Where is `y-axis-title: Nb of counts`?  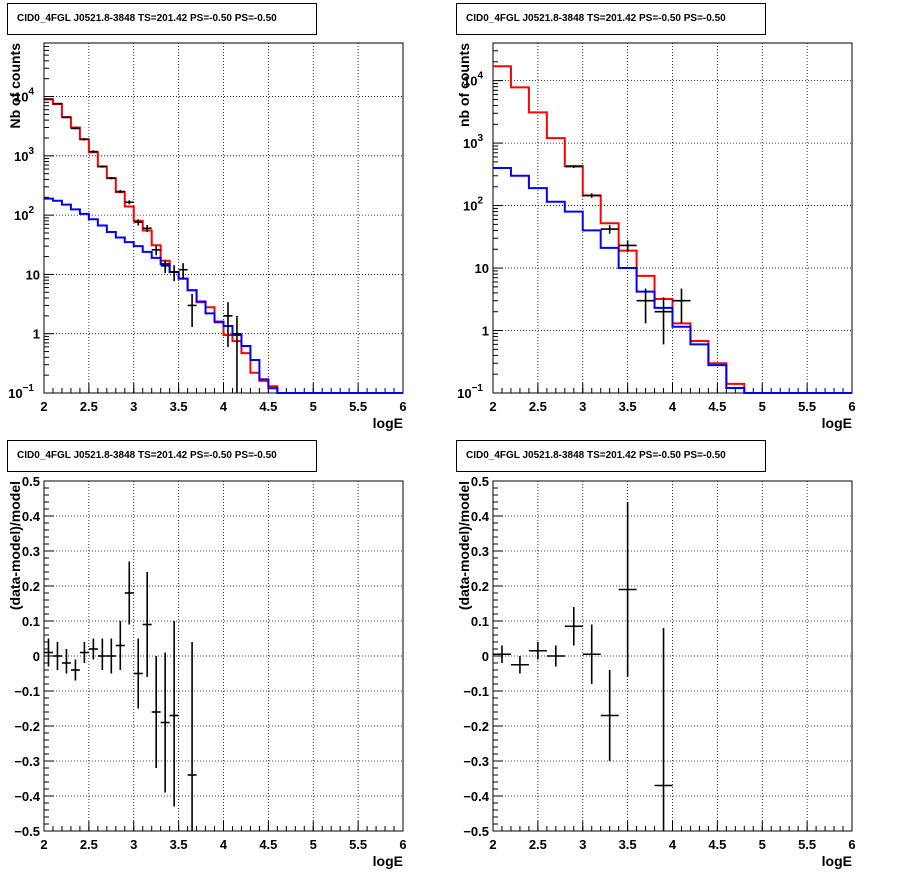
y-axis-title: Nb of counts is located at coordinates (15, 86).